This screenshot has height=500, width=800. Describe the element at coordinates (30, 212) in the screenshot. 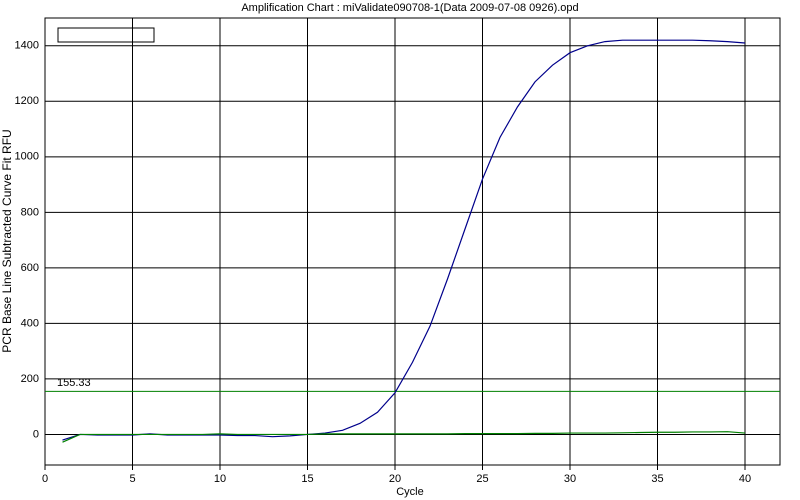

I see `y-tick-label: 800` at that location.